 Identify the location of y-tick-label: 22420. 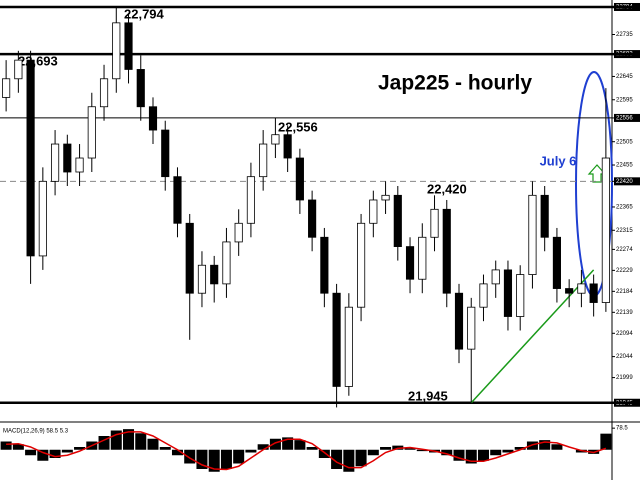
(624, 182).